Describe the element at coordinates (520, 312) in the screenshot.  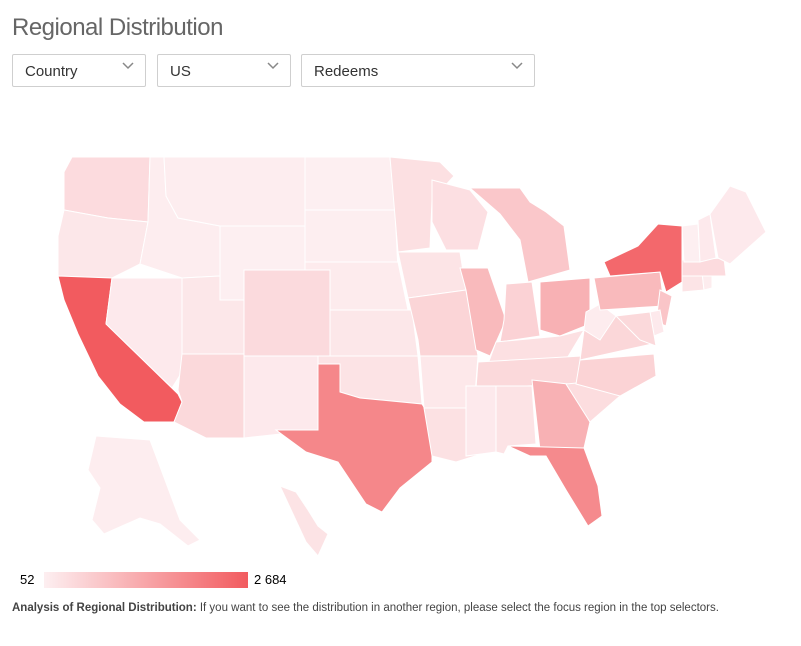
I see `state-in` at that location.